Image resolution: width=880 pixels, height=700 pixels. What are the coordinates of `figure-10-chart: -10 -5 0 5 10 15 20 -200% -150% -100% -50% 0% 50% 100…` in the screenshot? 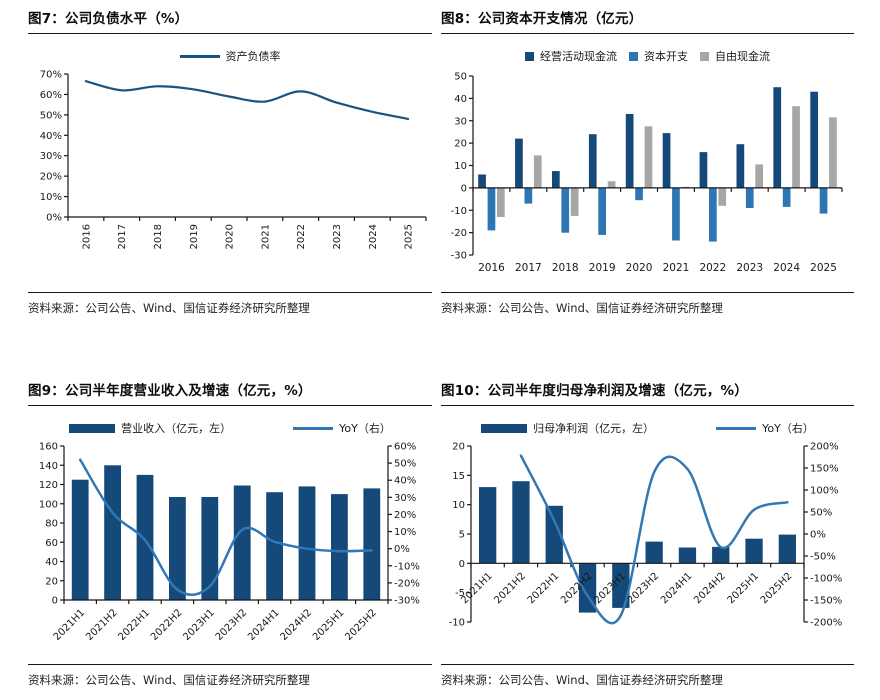 It's located at (646, 535).